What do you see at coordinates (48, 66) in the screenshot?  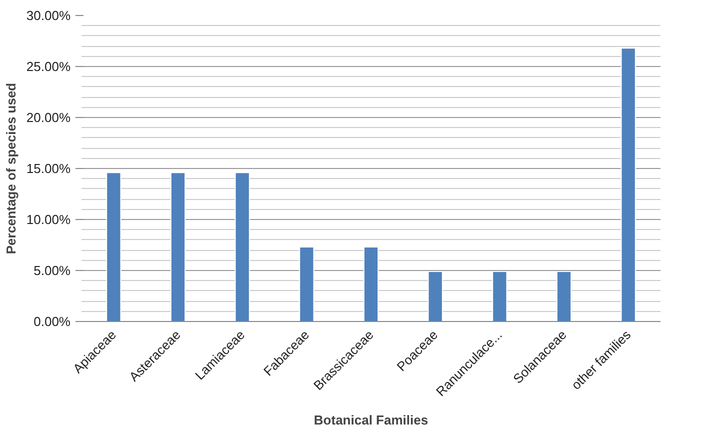 I see `y-tick-label: 25.00%` at bounding box center [48, 66].